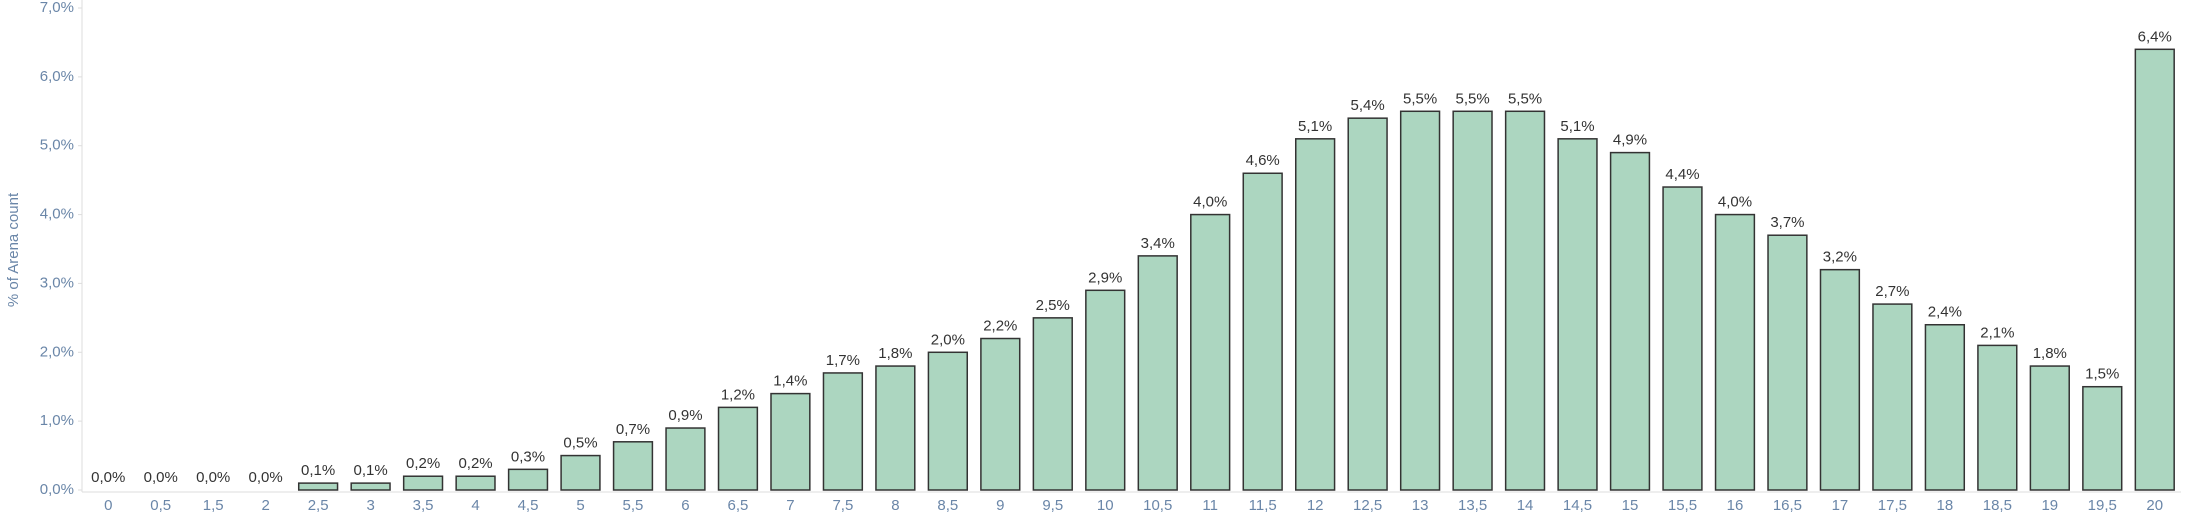 The height and width of the screenshot is (523, 2185). What do you see at coordinates (790, 505) in the screenshot?
I see `x-tick-label: 7` at bounding box center [790, 505].